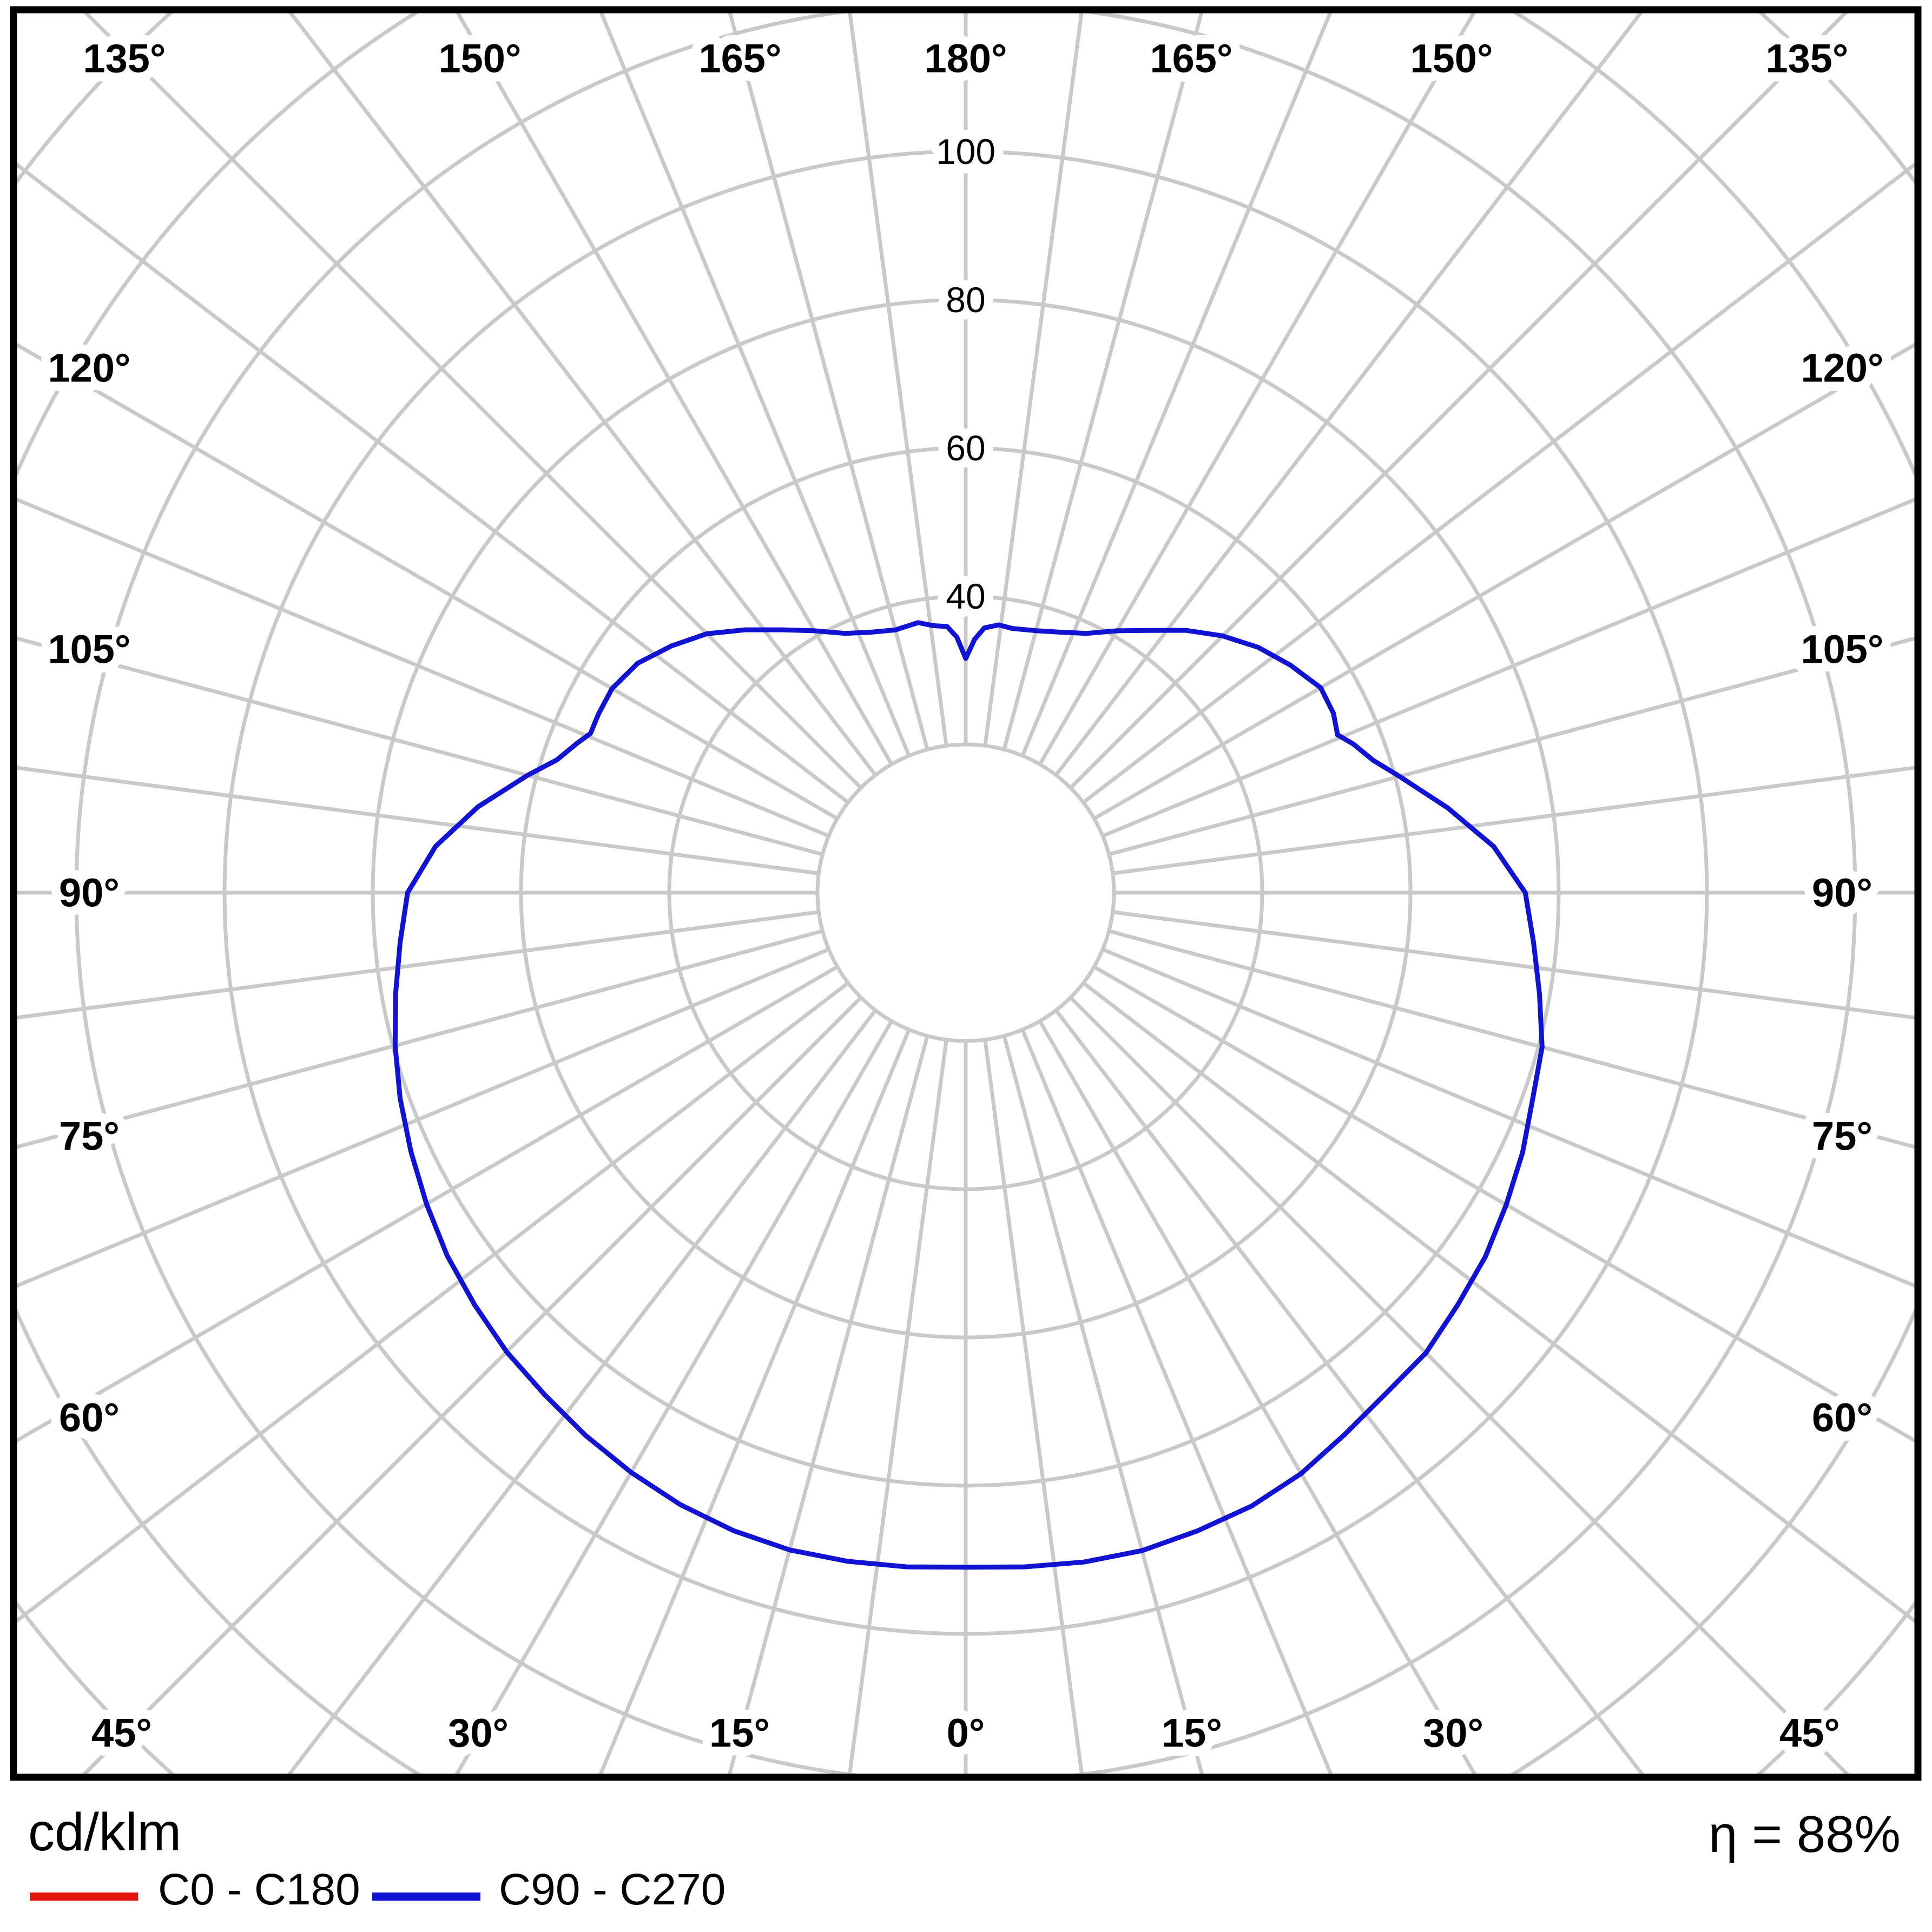 This screenshot has width=1932, height=1932. Describe the element at coordinates (965, 300) in the screenshot. I see `ring-label-80: 80` at that location.